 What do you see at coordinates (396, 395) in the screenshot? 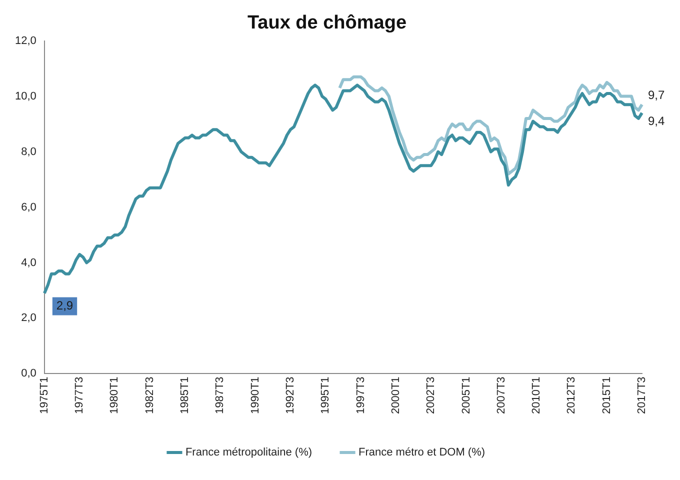
I see `x-tick-label: 2000T1` at bounding box center [396, 395].